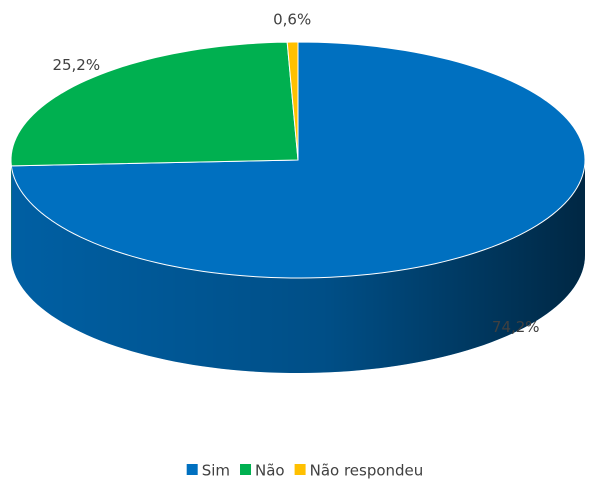 The width and height of the screenshot is (610, 484). I want to click on legend-label: Não, so click(270, 471).